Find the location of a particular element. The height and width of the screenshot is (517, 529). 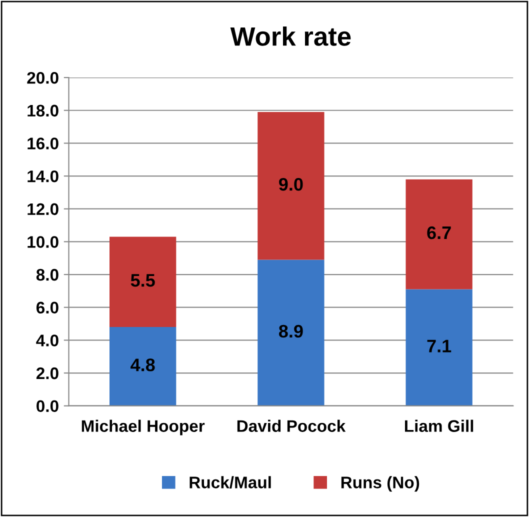

y-tick-label: 10.0 is located at coordinates (43, 242).